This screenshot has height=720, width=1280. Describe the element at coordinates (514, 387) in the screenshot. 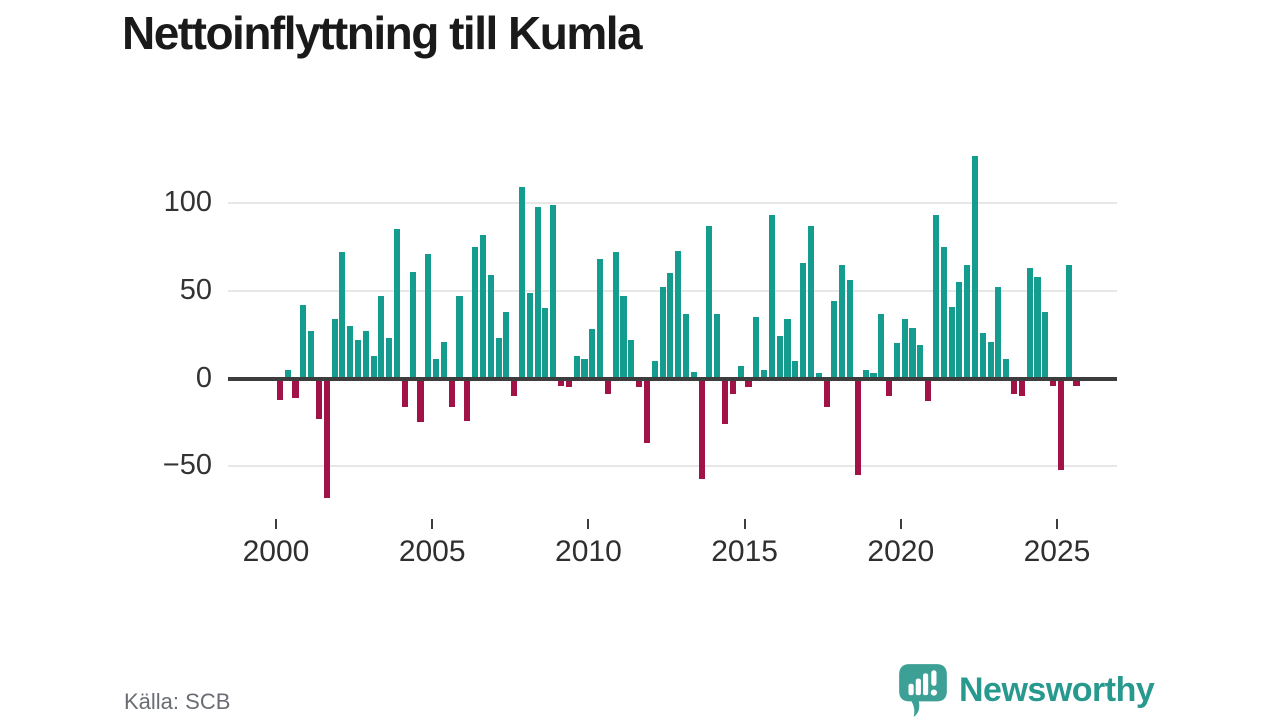

I see `bar-2007-q3` at that location.